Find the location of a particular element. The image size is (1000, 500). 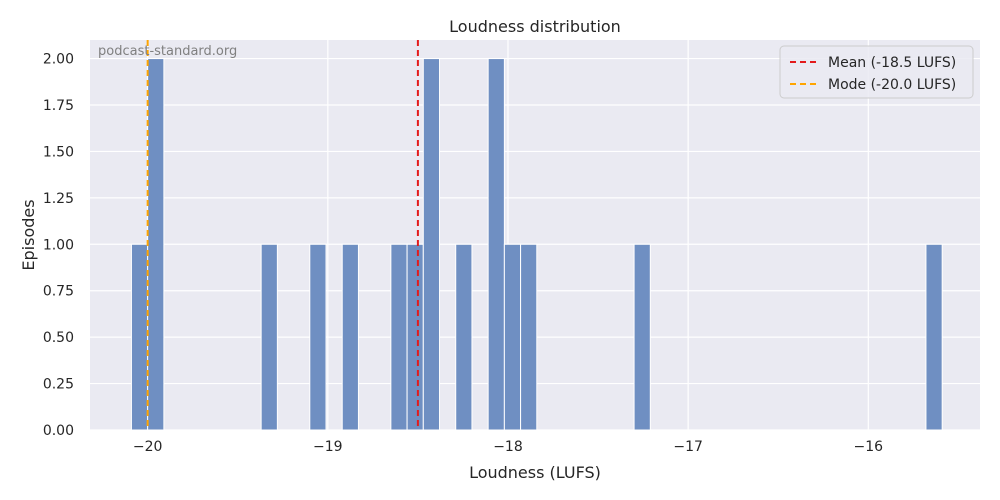

x-axis-ticks: −20 −19 −18 −17 −16 is located at coordinates (508, 447).